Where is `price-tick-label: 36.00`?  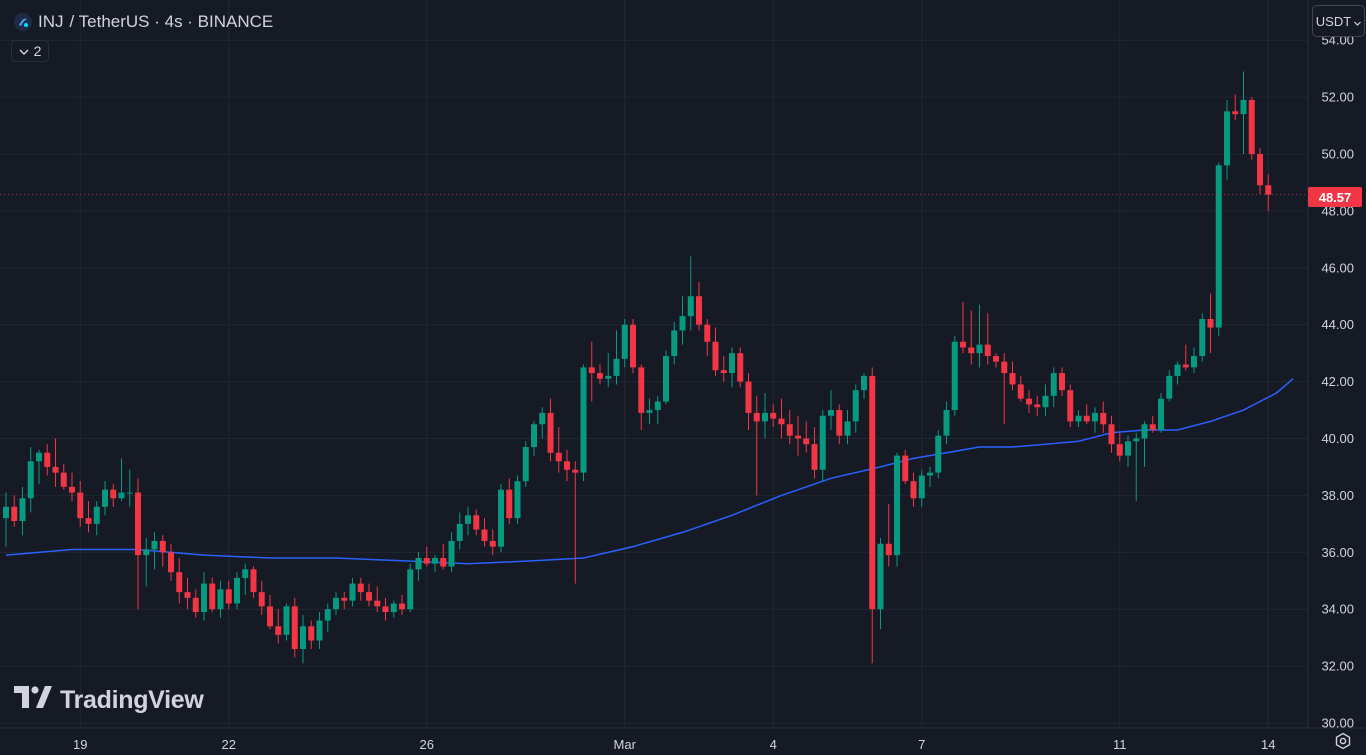
price-tick-label: 36.00 is located at coordinates (1337, 552).